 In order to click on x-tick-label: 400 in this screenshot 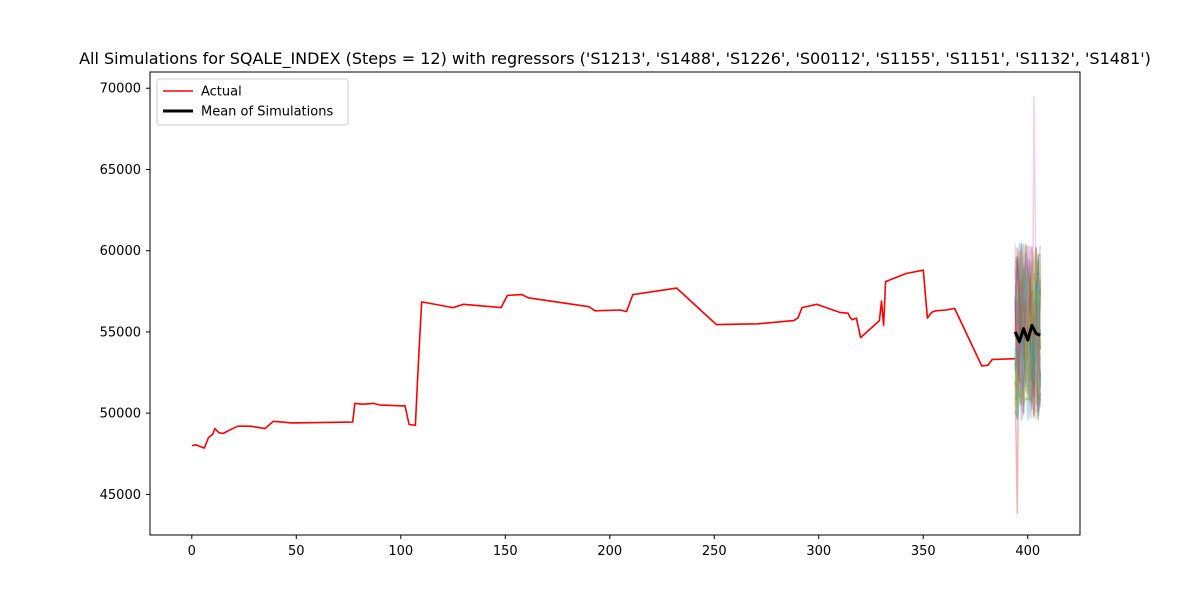, I will do `click(1027, 551)`.